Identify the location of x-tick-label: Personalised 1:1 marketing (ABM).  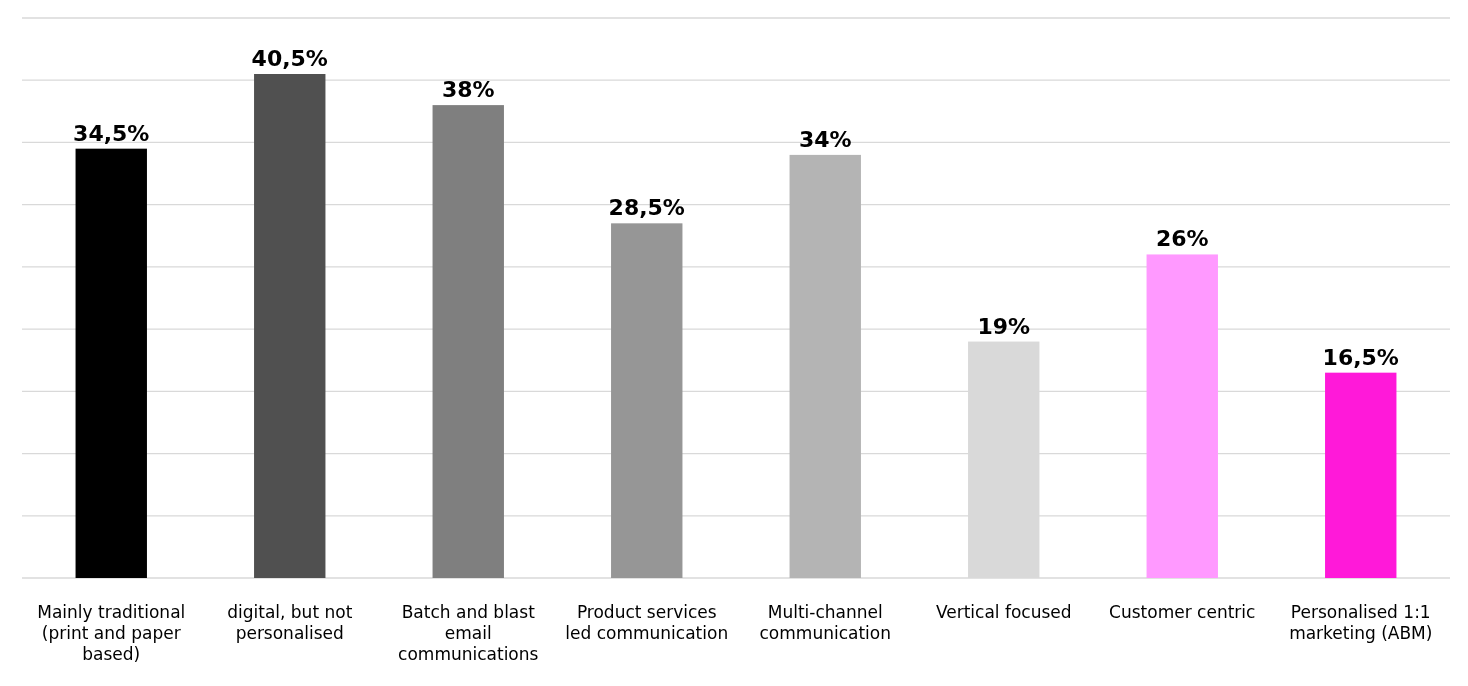
(1361, 622).